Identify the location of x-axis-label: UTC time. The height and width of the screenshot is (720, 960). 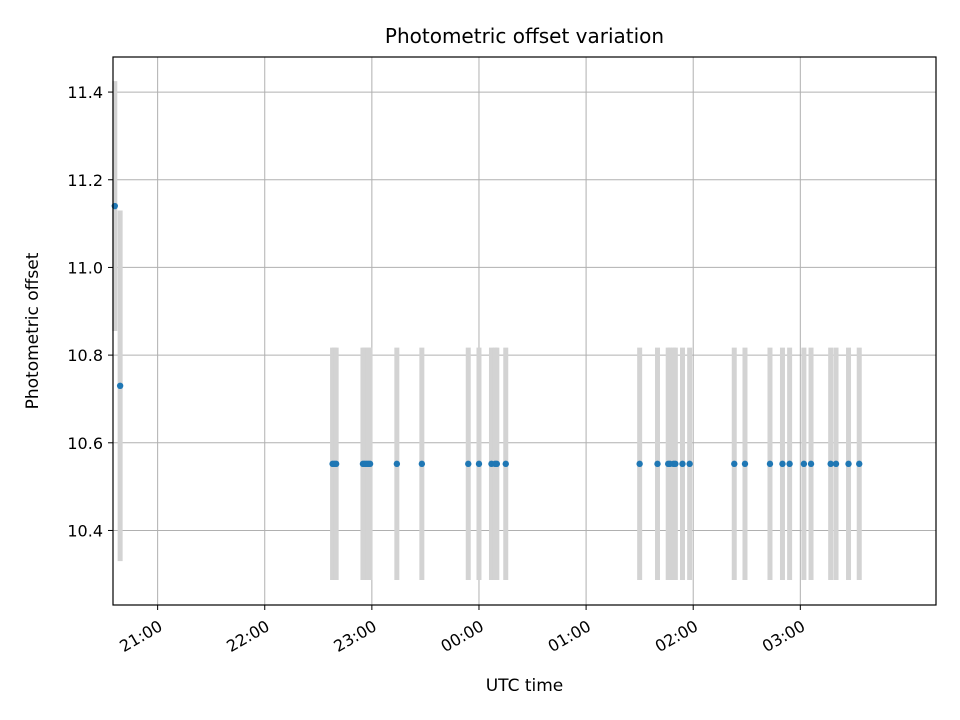
(525, 686).